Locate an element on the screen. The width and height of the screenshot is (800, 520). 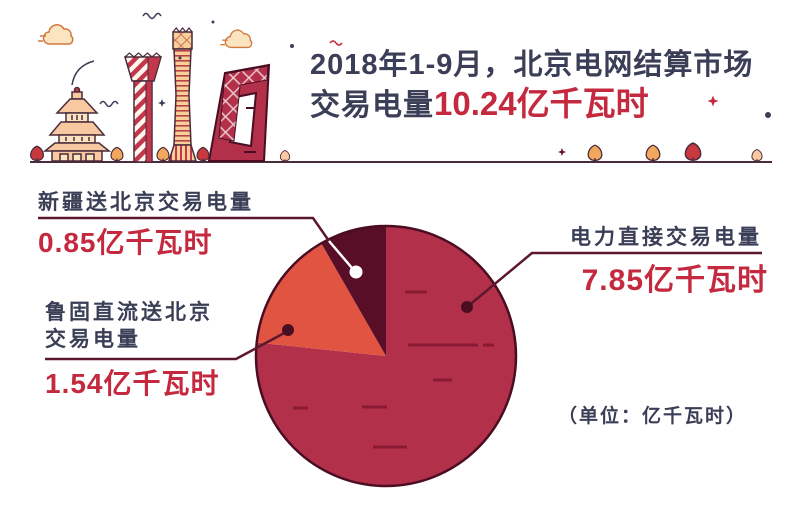
leader-line-direct is located at coordinates (614, 279).